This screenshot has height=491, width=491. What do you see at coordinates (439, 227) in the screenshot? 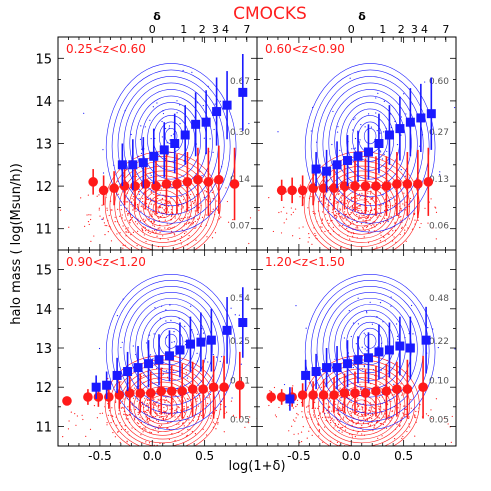
I see `contour-level-label: 0.06` at bounding box center [439, 227].